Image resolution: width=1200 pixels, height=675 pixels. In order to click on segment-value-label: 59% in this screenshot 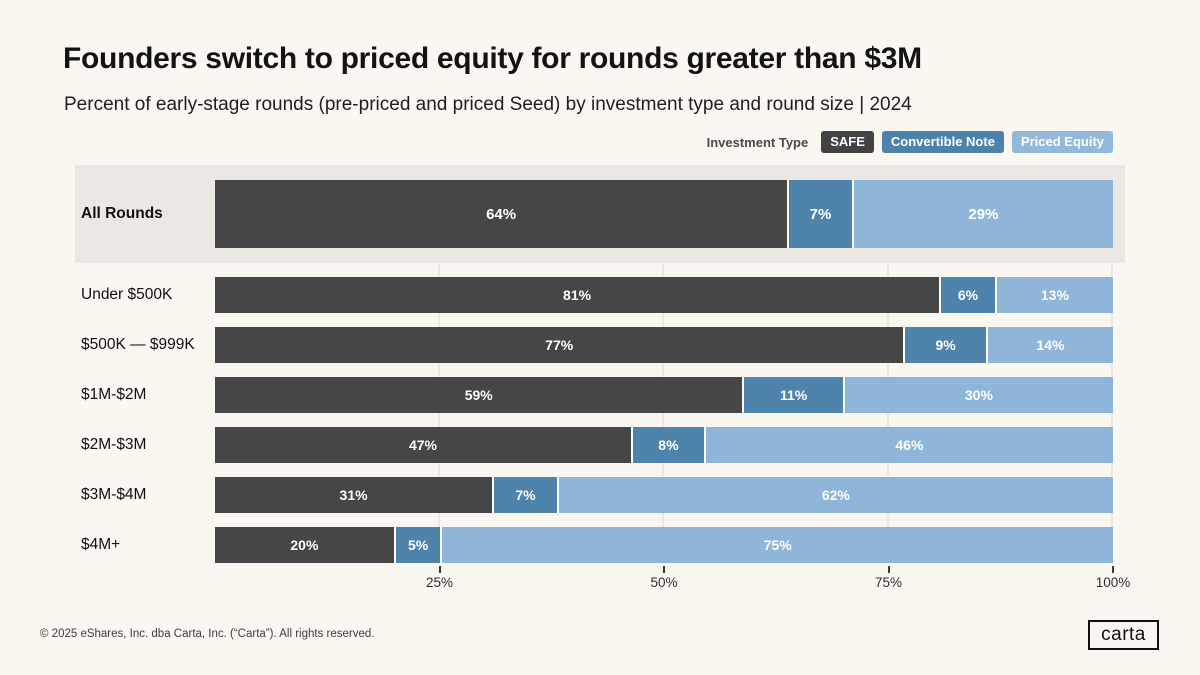, I will do `click(478, 395)`.